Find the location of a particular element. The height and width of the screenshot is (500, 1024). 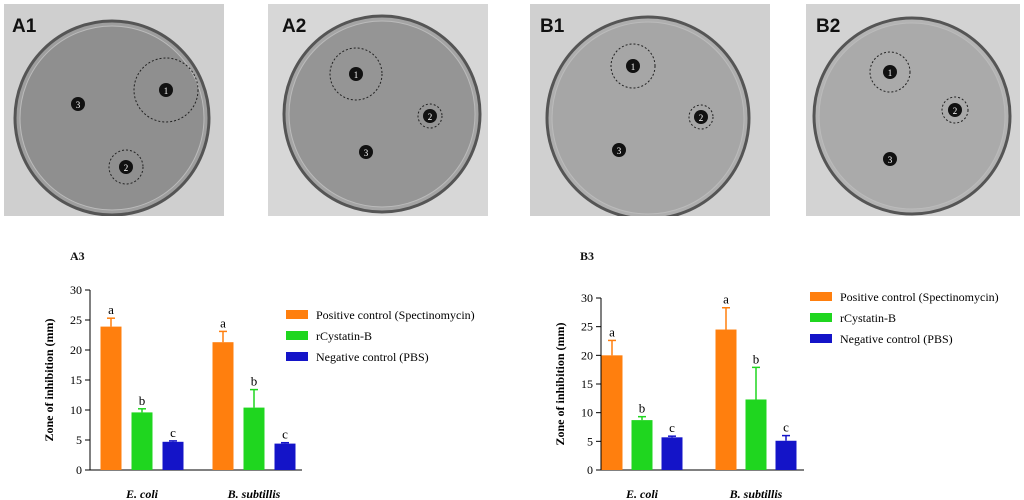

plate-label: A2 is located at coordinates (294, 26).